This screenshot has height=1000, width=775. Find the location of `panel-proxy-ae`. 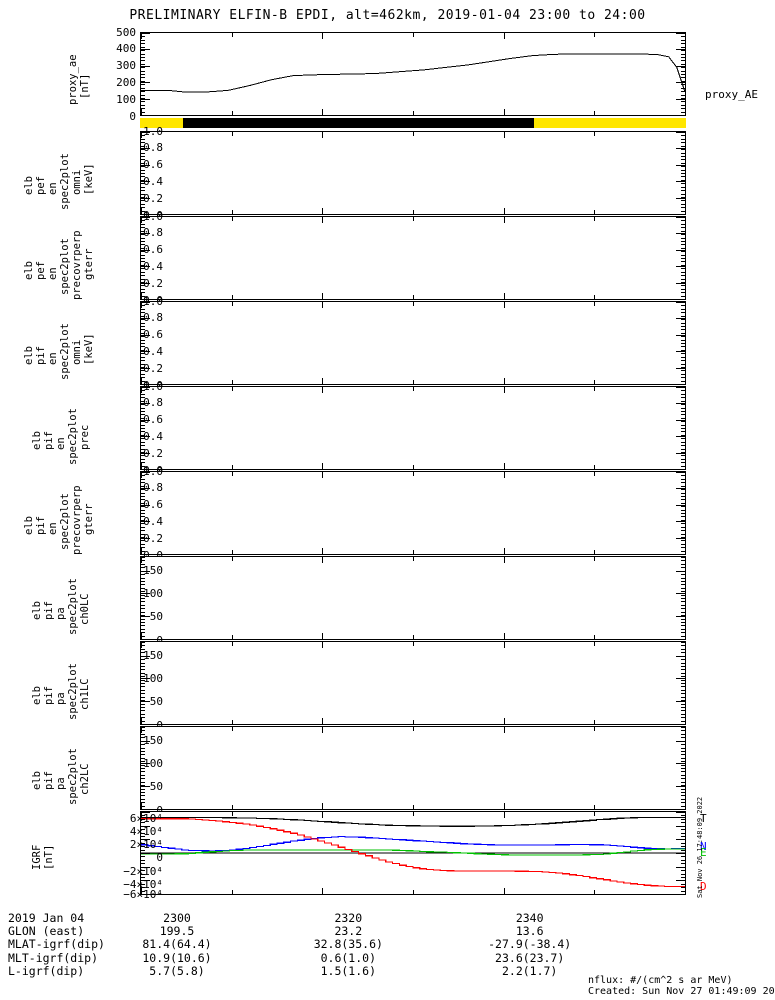

panel-proxy-ae is located at coordinates (413, 74).